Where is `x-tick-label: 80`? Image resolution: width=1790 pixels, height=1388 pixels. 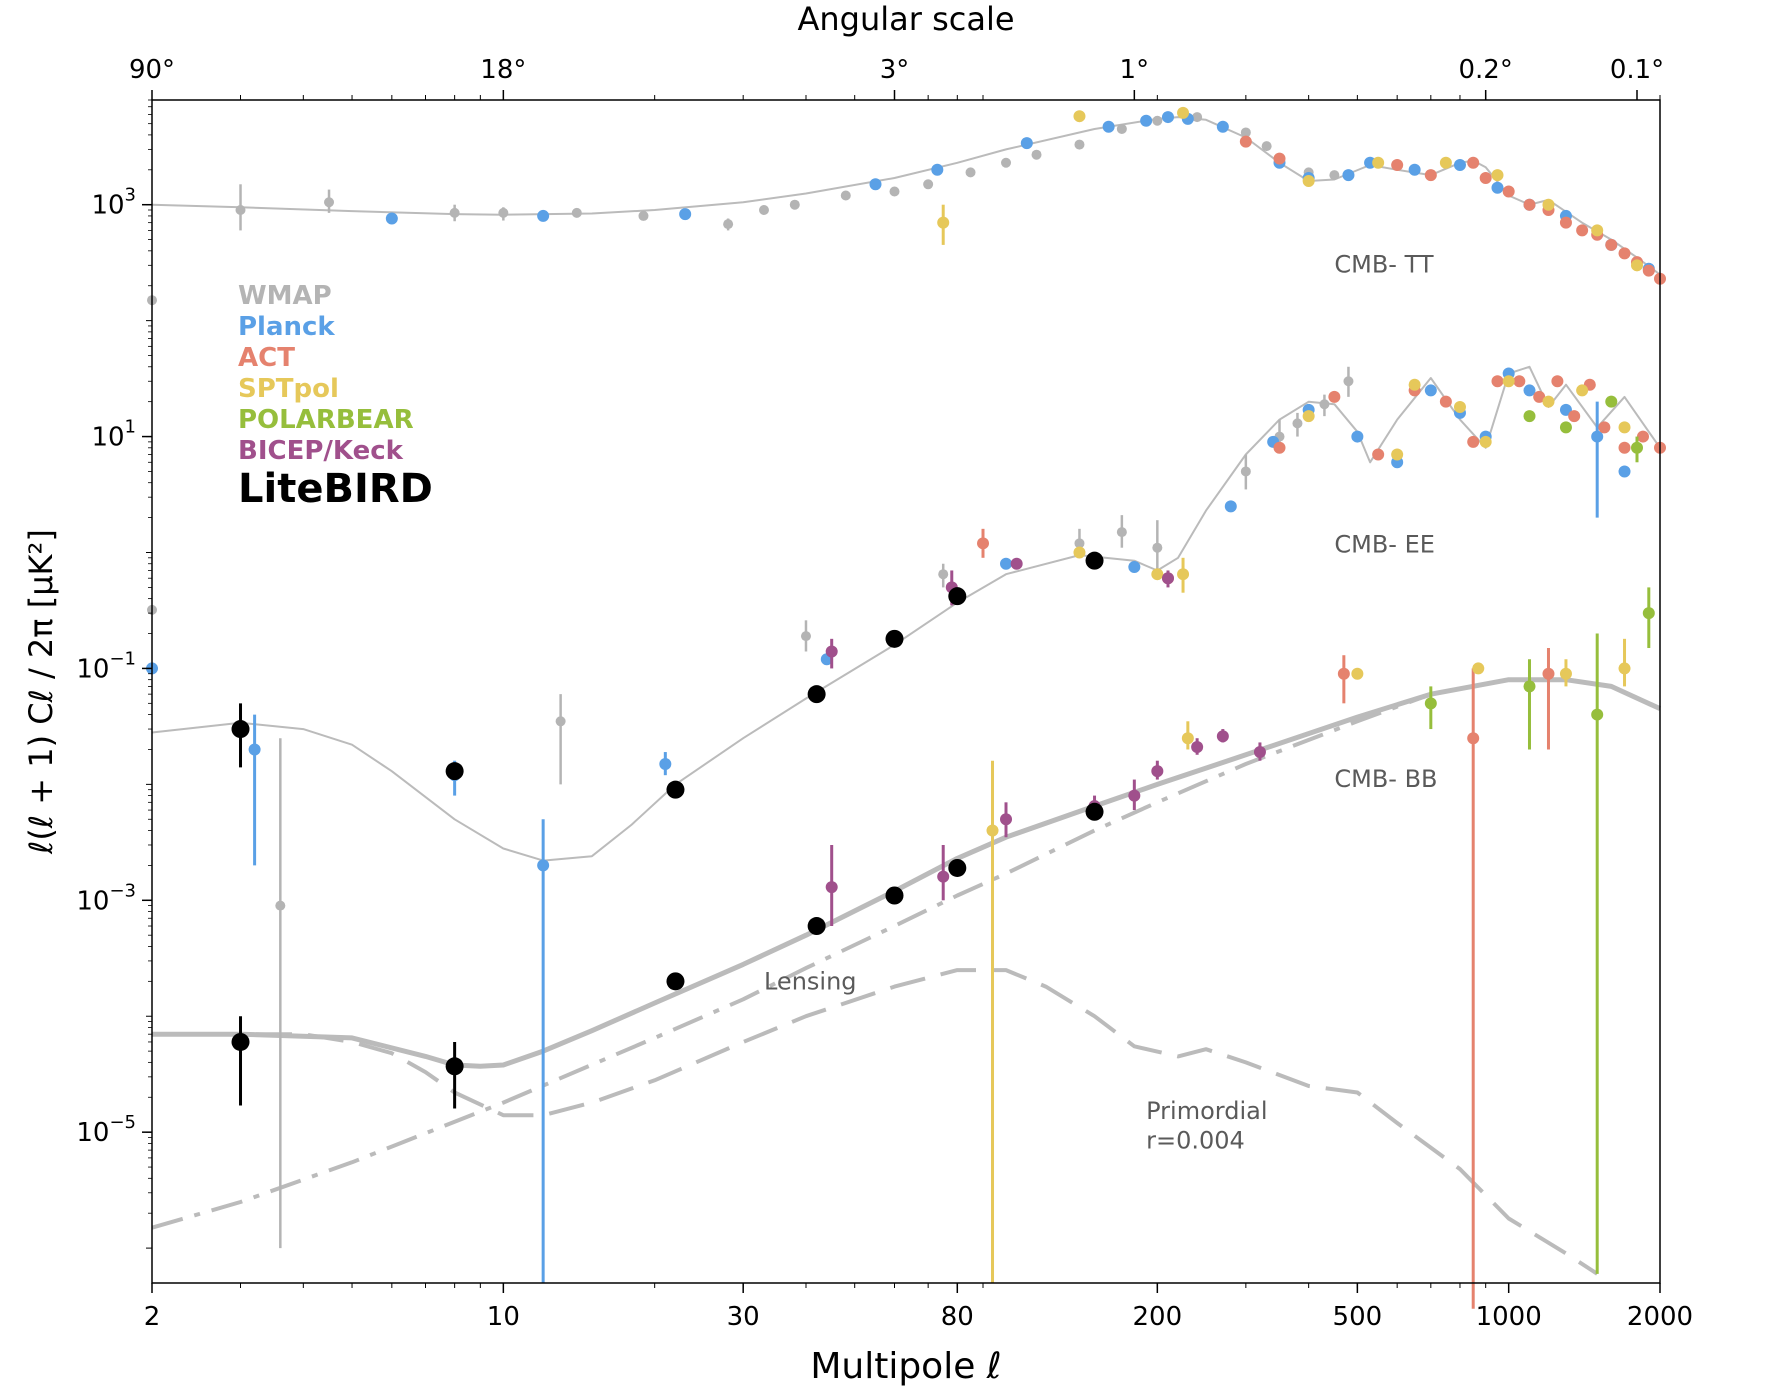 x-tick-label: 80 is located at coordinates (957, 1317).